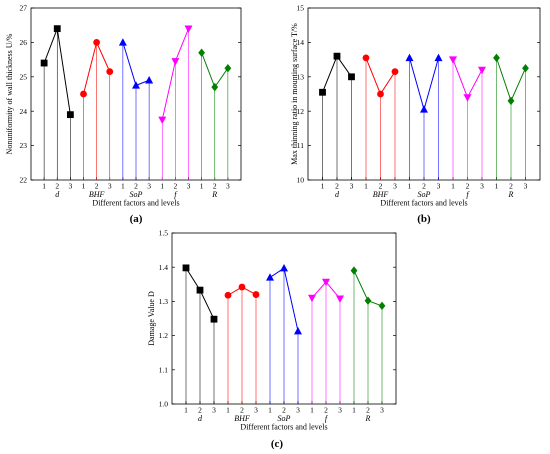  I want to click on factor-label: f, so click(327, 418).